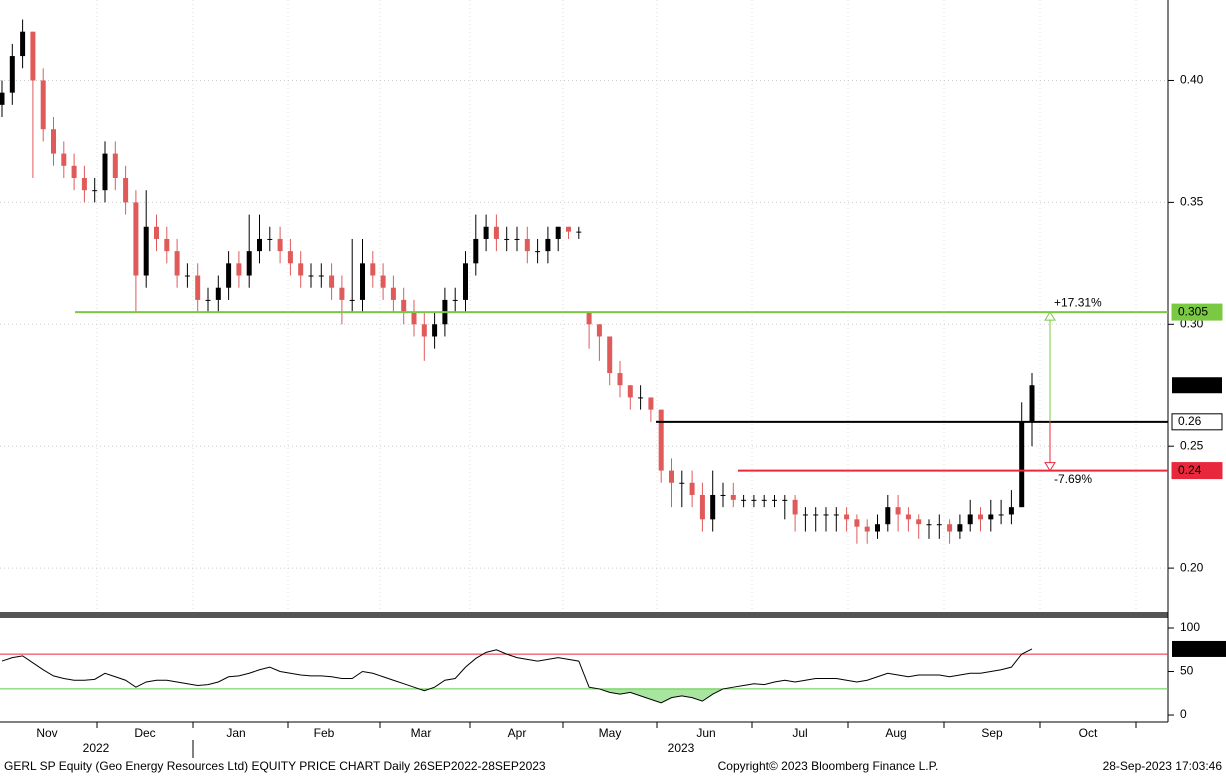 The height and width of the screenshot is (776, 1226). I want to click on last-value-label: 75.9335, so click(1197, 648).